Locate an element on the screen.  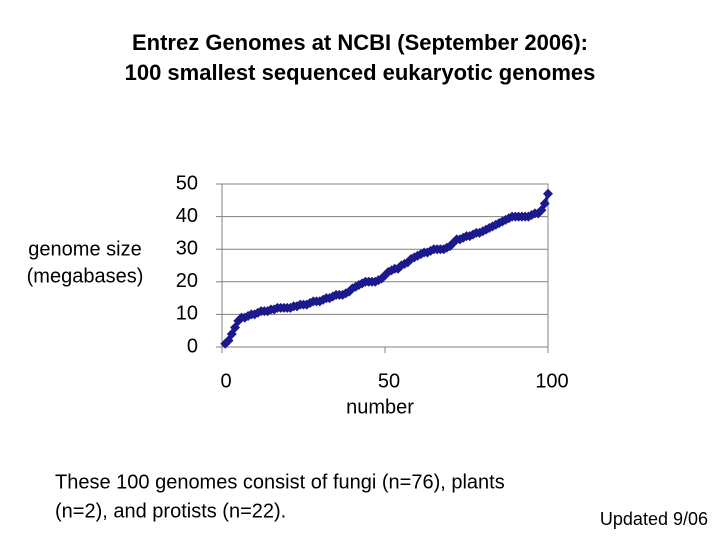
y-tick-label: 10 is located at coordinates (187, 314).